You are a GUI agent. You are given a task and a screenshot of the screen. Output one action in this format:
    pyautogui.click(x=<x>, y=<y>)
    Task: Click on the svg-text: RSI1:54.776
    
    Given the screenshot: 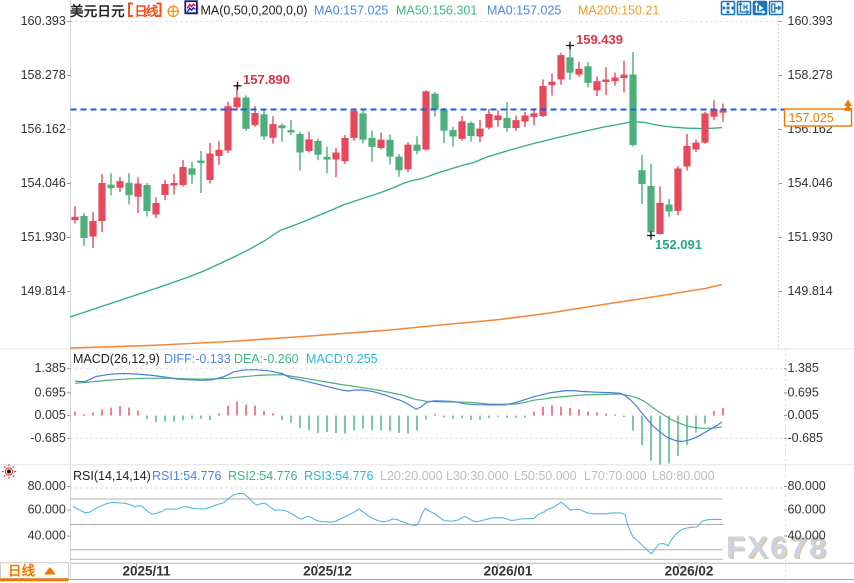 What is the action you would take?
    pyautogui.click(x=187, y=476)
    